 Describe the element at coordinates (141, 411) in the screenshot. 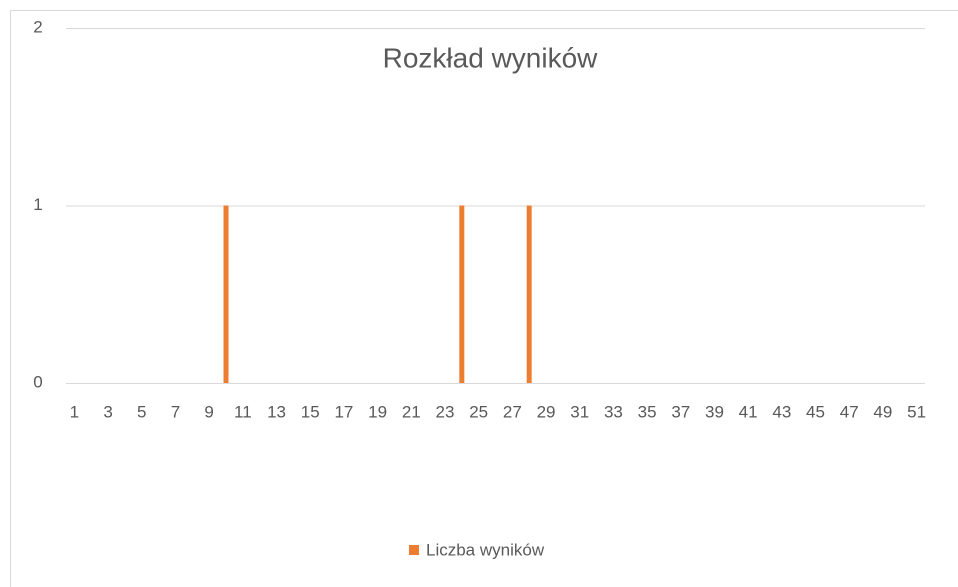

I see `x-tick-label: 5` at that location.